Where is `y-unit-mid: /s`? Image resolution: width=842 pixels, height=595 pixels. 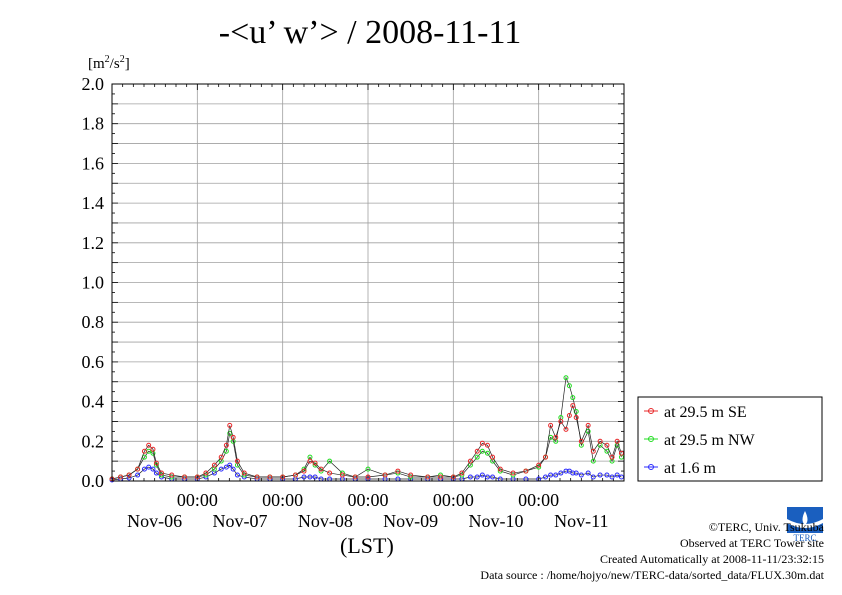 y-unit-mid: /s is located at coordinates (114, 64).